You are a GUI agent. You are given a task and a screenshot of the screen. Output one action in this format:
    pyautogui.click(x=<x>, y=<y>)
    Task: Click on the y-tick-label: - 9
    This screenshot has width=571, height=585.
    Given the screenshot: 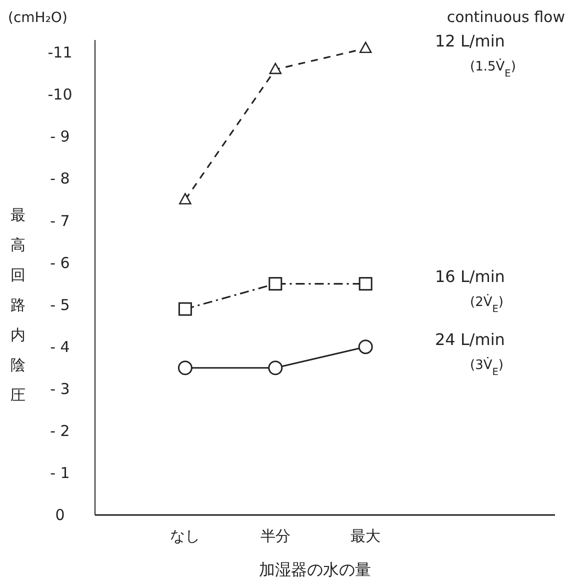 What is the action you would take?
    pyautogui.click(x=60, y=137)
    